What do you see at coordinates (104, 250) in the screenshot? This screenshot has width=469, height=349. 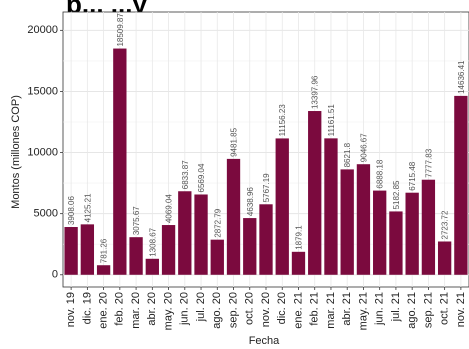 I see `data-label: 781.26` at bounding box center [104, 250].